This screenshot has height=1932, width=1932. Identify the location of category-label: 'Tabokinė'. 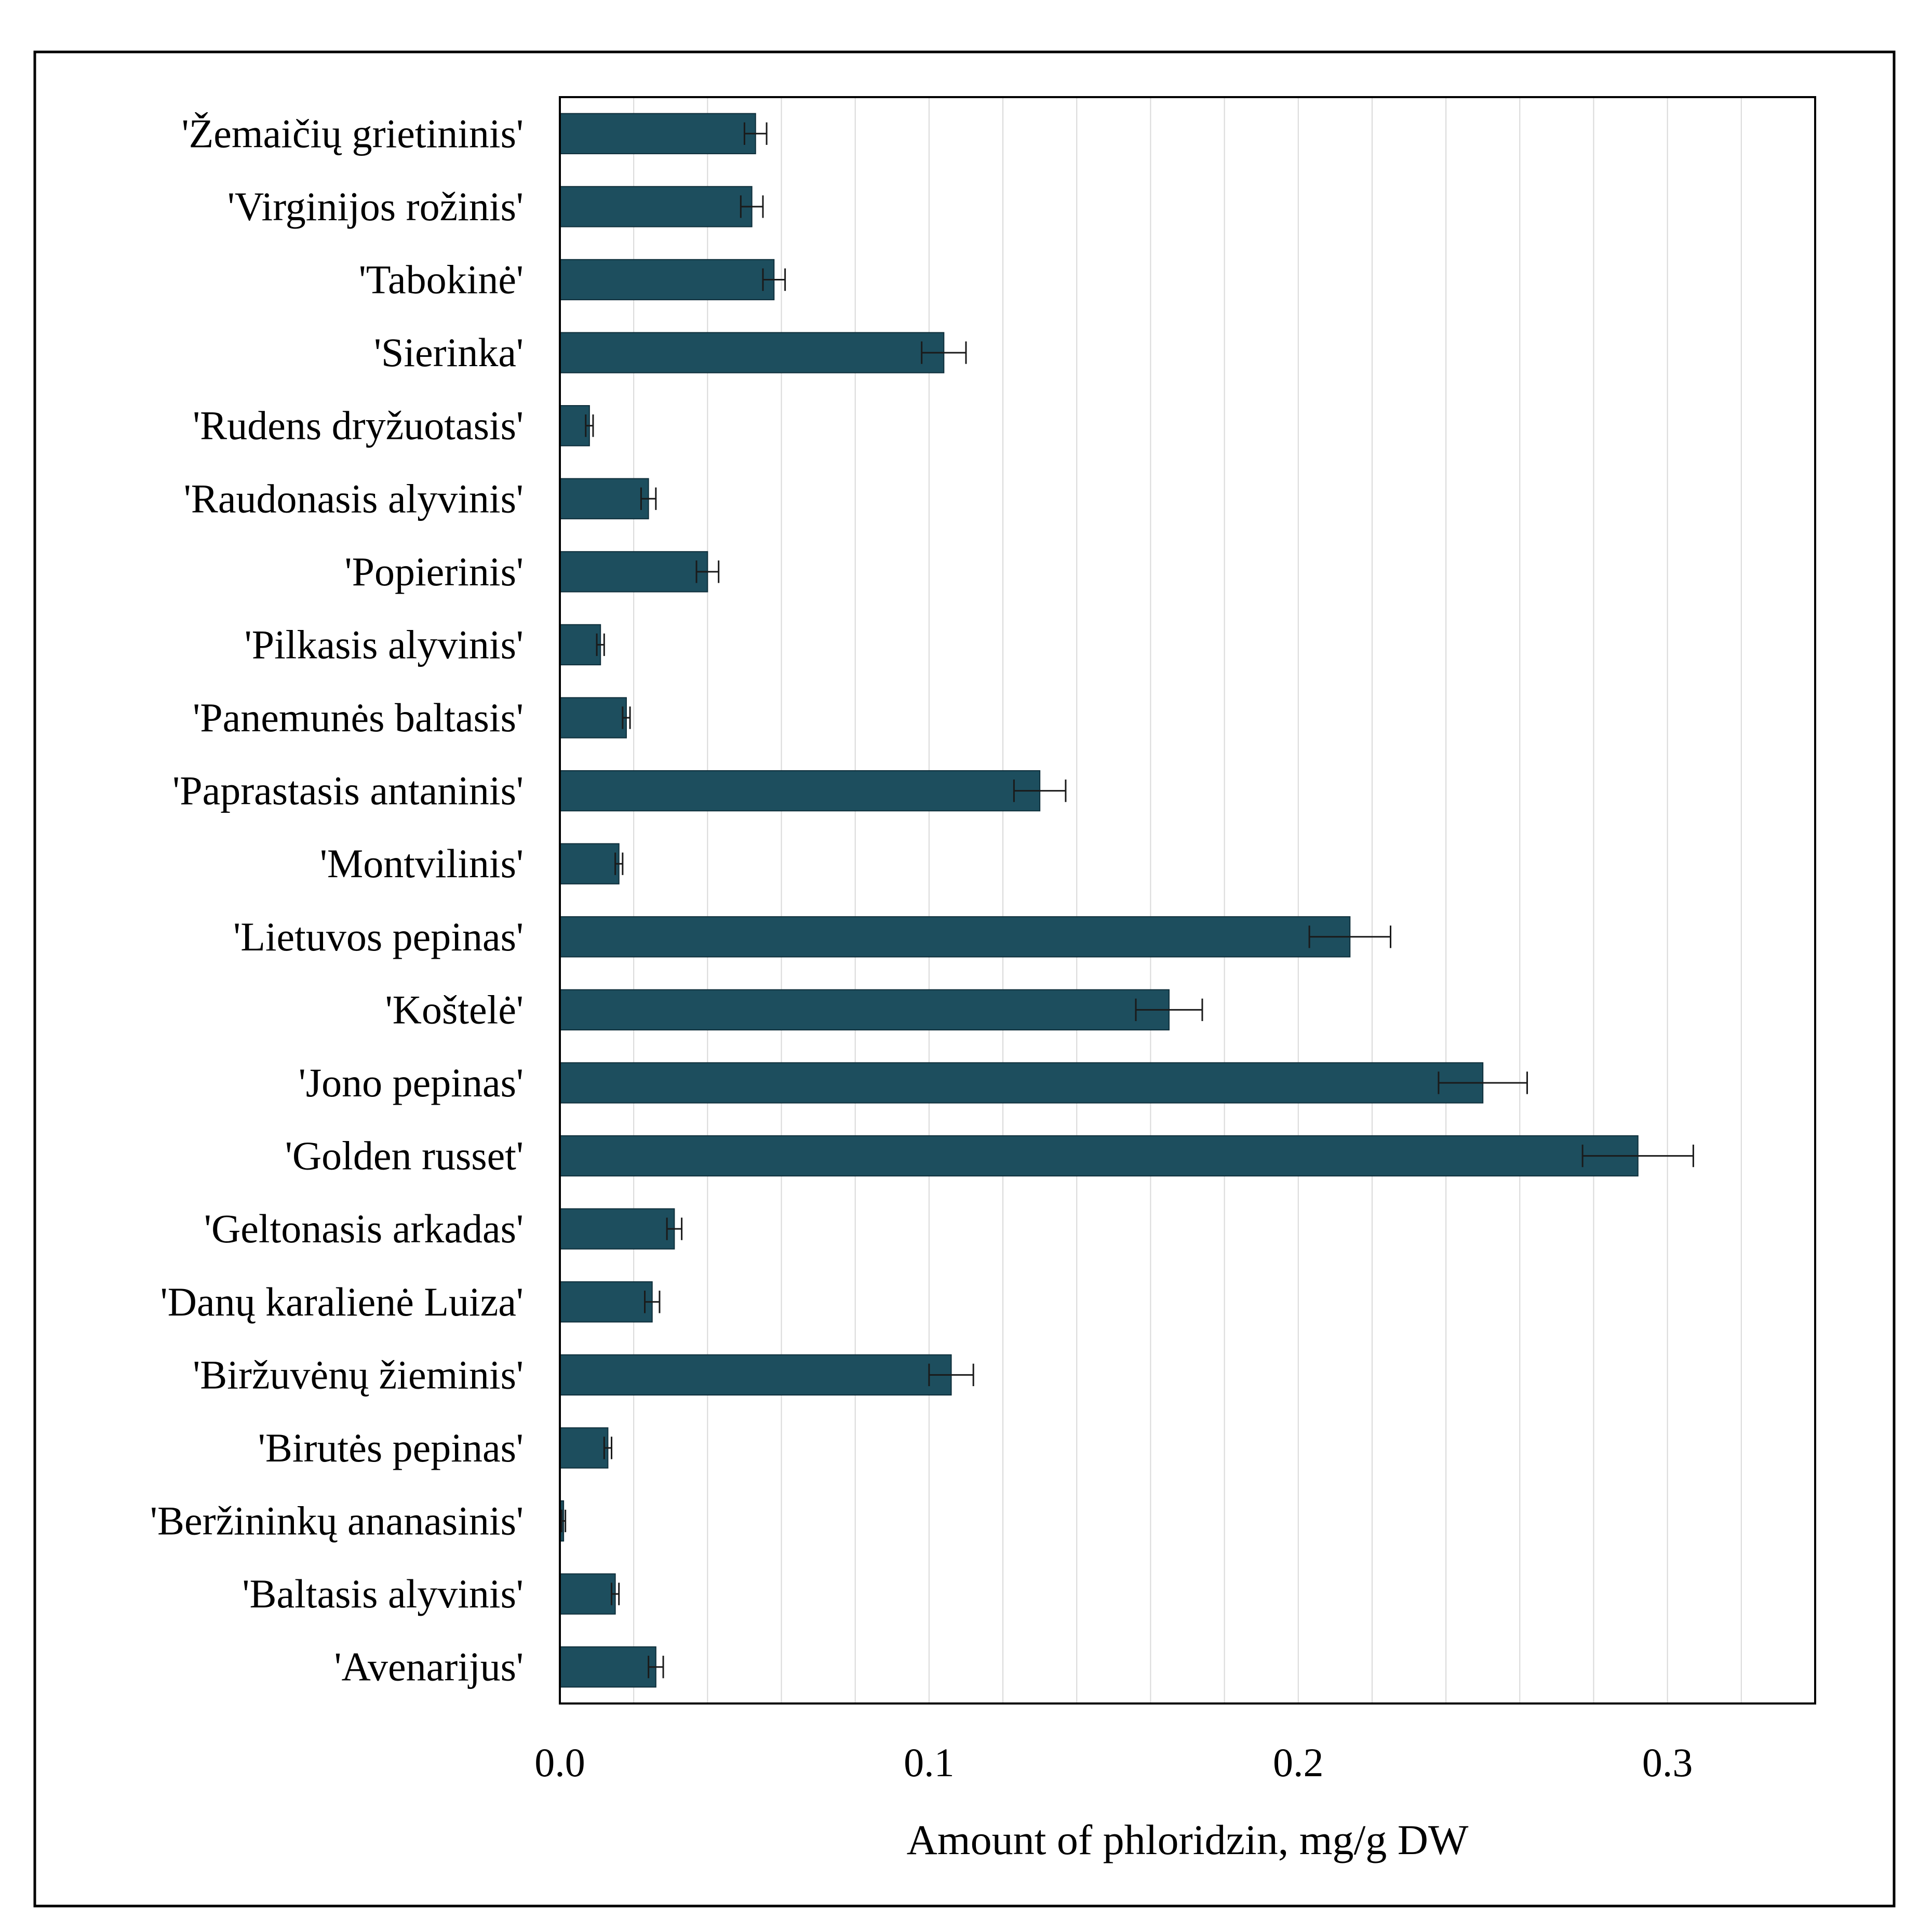
(442, 280).